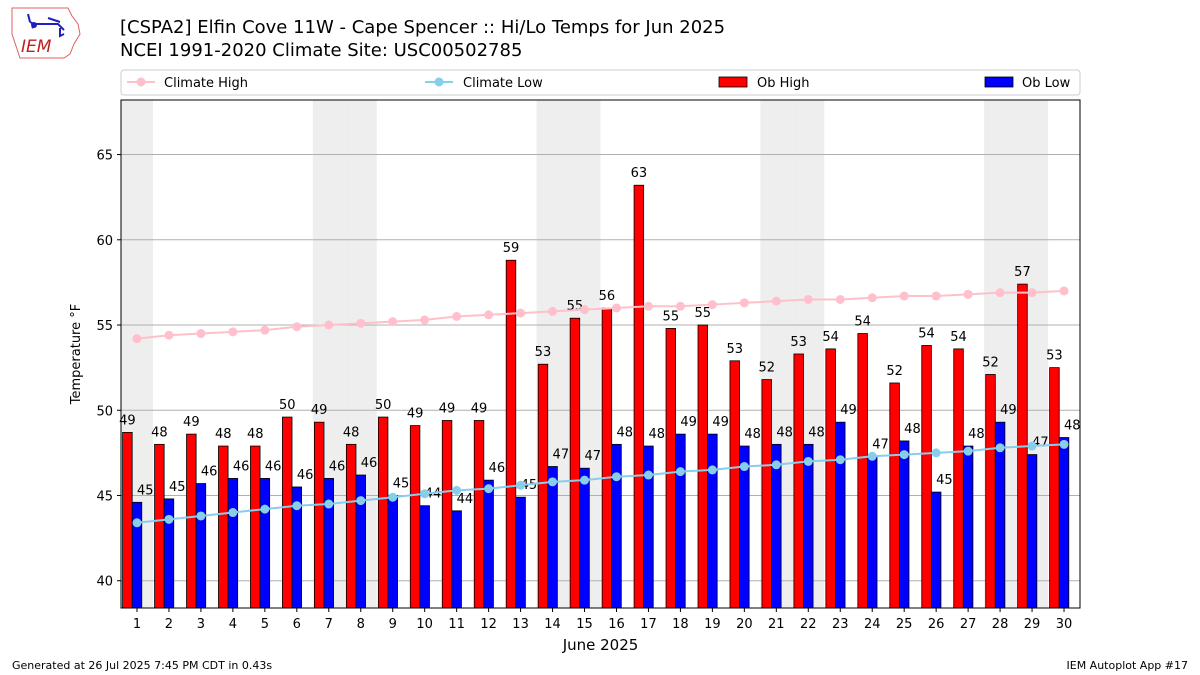 The width and height of the screenshot is (1200, 675). What do you see at coordinates (607, 296) in the screenshot?
I see `ob-high-label: 56` at bounding box center [607, 296].